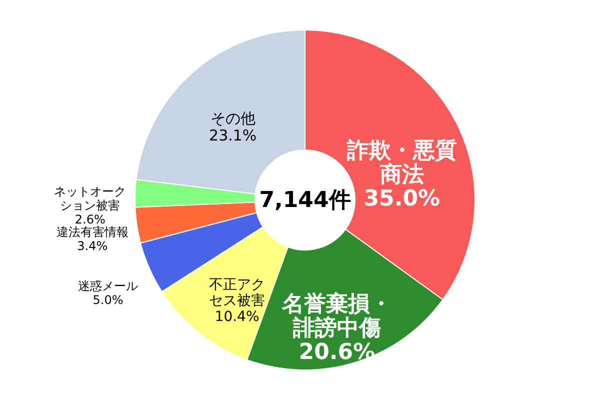 The image size is (610, 400). Describe the element at coordinates (92, 231) in the screenshot. I see `slice-label: 違法有害情報` at that location.